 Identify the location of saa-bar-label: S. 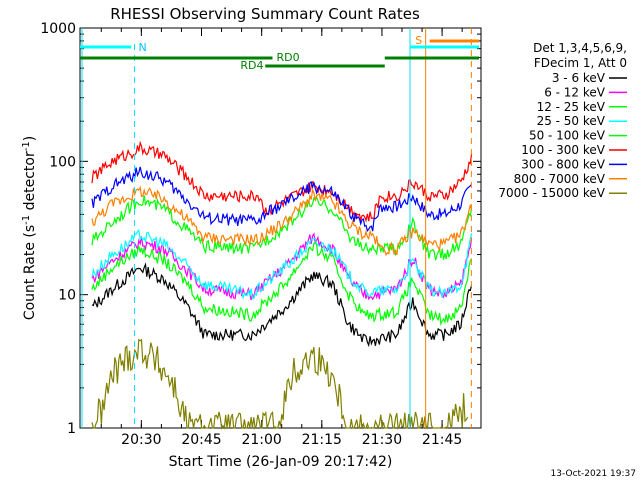
(418, 40).